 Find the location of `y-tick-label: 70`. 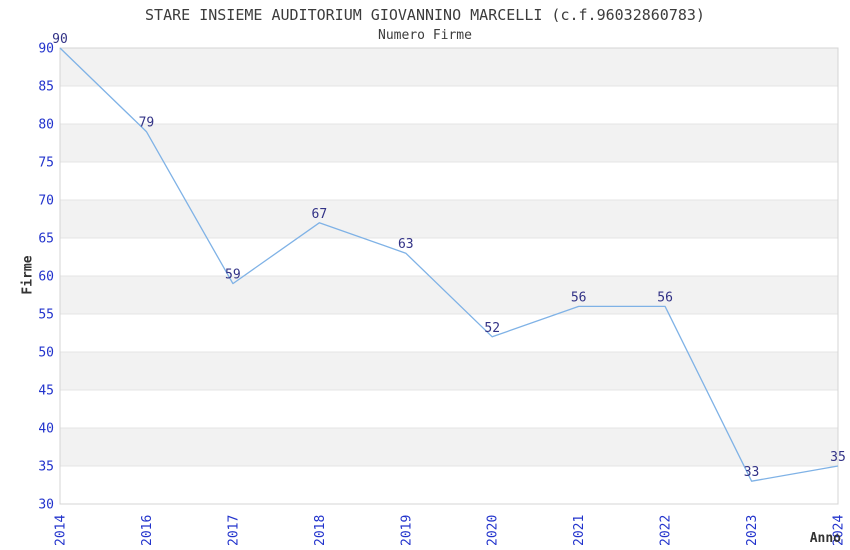

y-tick-label: 70 is located at coordinates (46, 201).